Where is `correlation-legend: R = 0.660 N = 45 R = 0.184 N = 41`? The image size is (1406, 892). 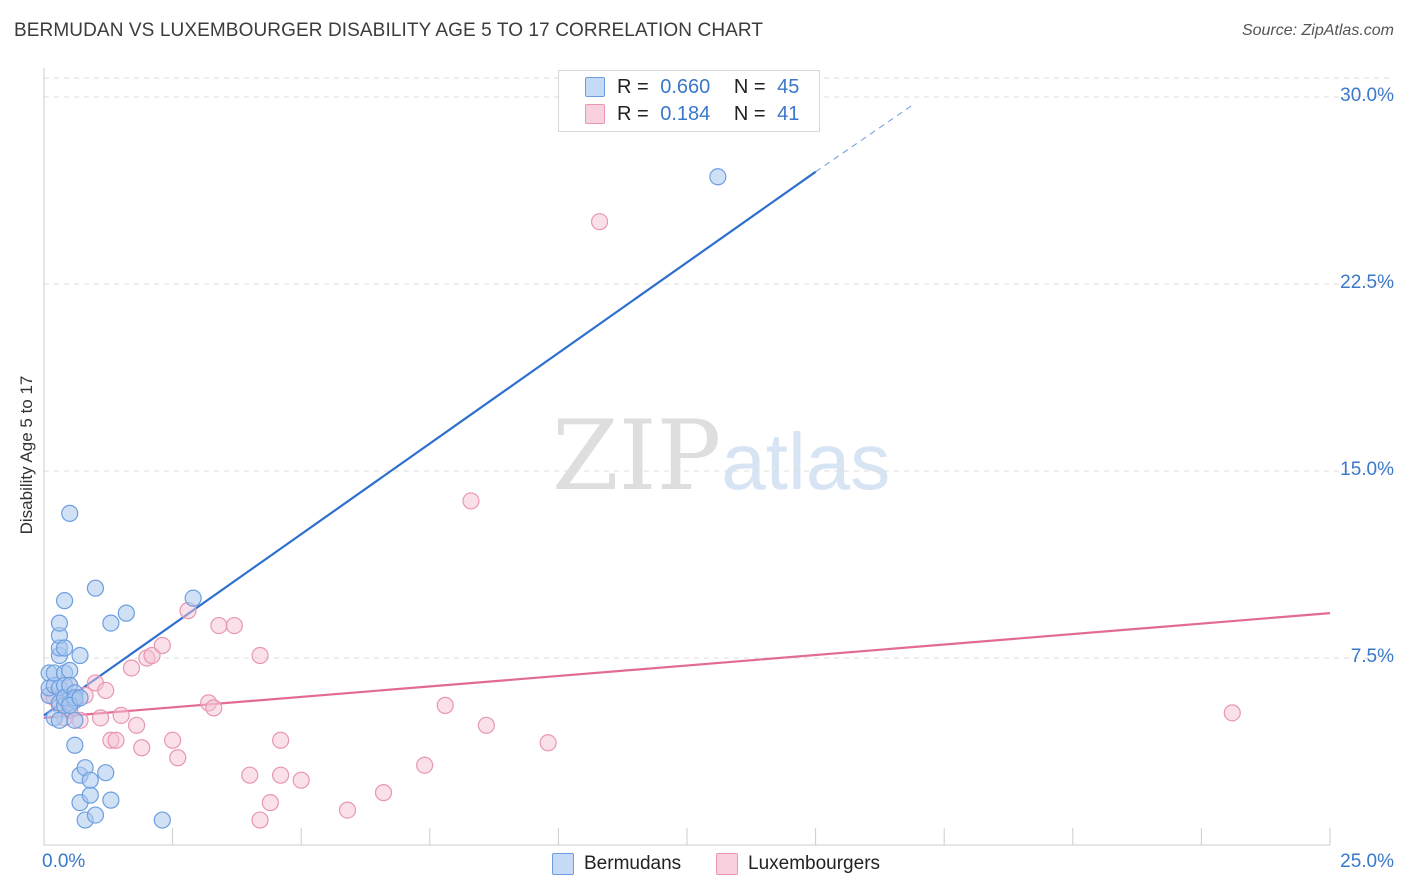 correlation-legend: R = 0.660 N = 45 R = 0.184 N = 41 is located at coordinates (689, 101).